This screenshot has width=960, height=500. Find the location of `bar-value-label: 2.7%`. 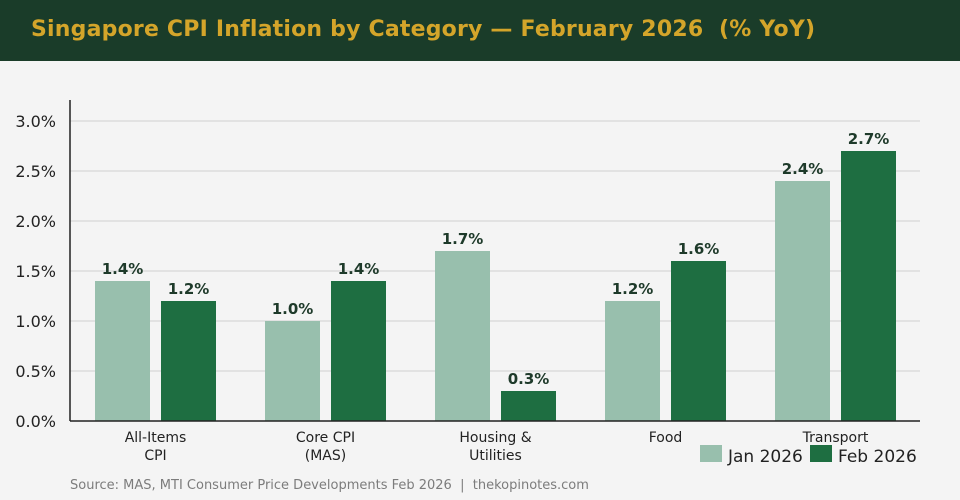

bar-value-label: 2.7% is located at coordinates (869, 139).